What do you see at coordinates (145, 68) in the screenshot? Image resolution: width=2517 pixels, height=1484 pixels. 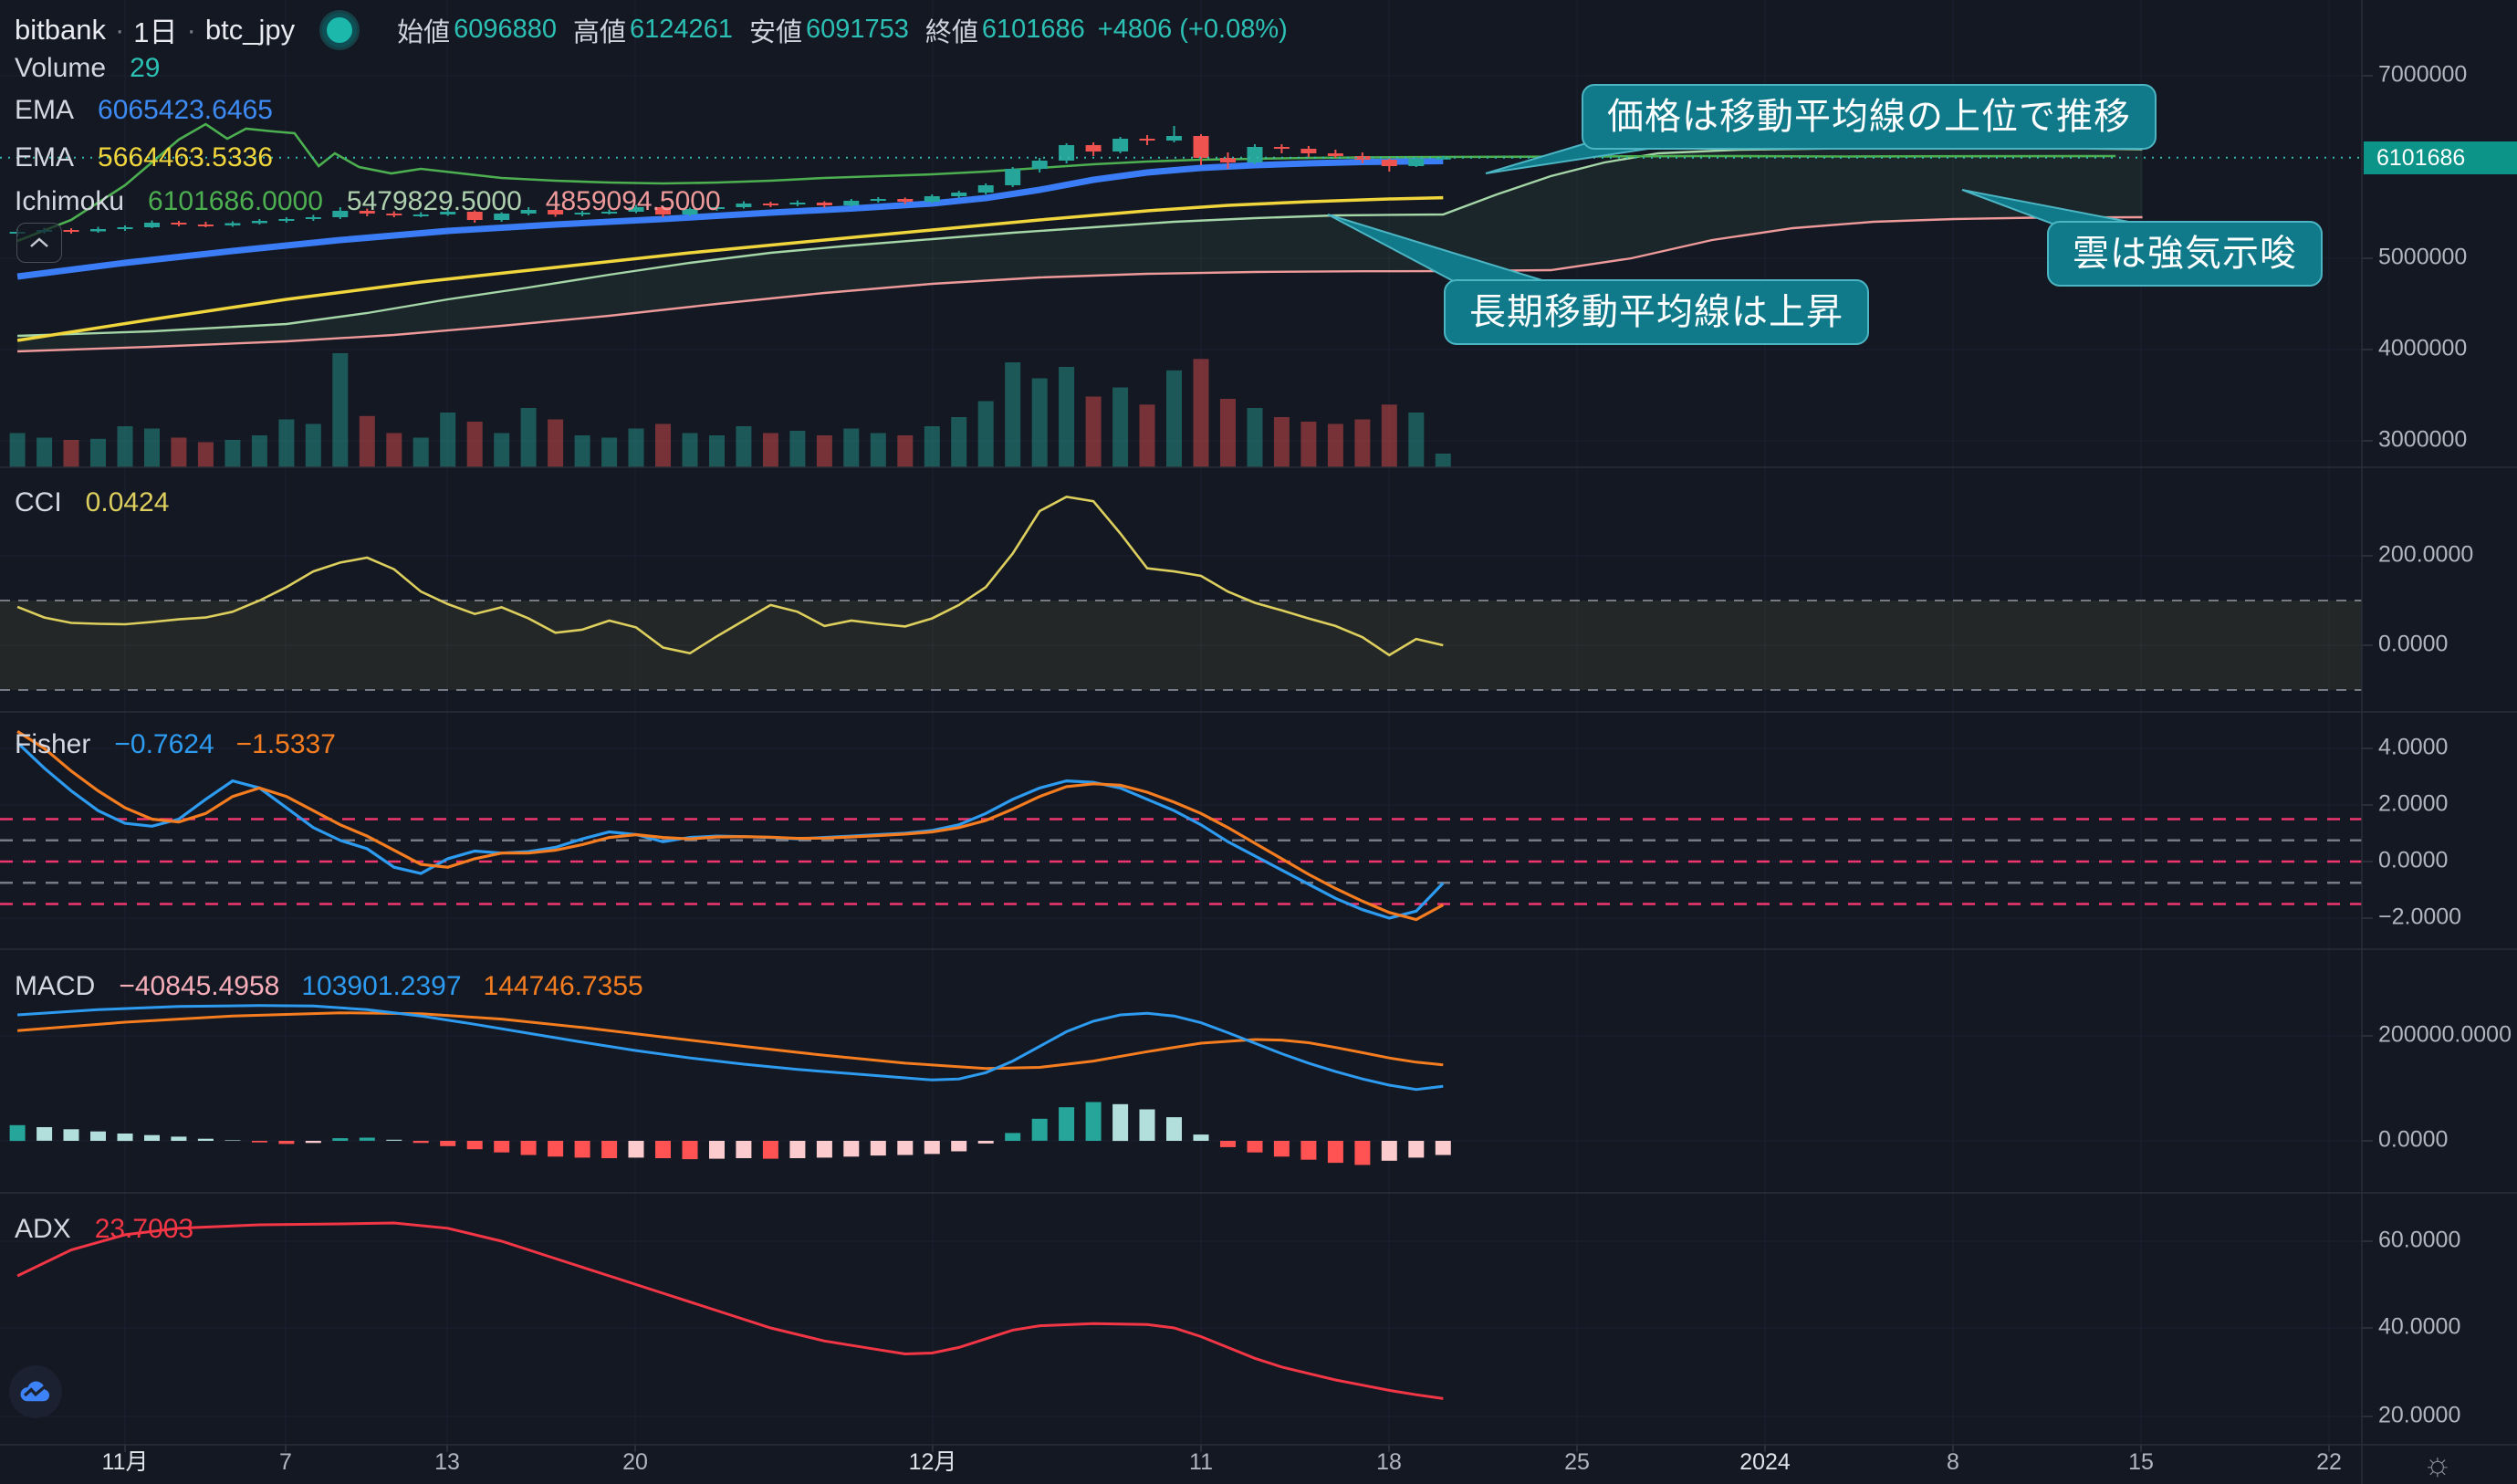 I see `volume-value: 29` at bounding box center [145, 68].